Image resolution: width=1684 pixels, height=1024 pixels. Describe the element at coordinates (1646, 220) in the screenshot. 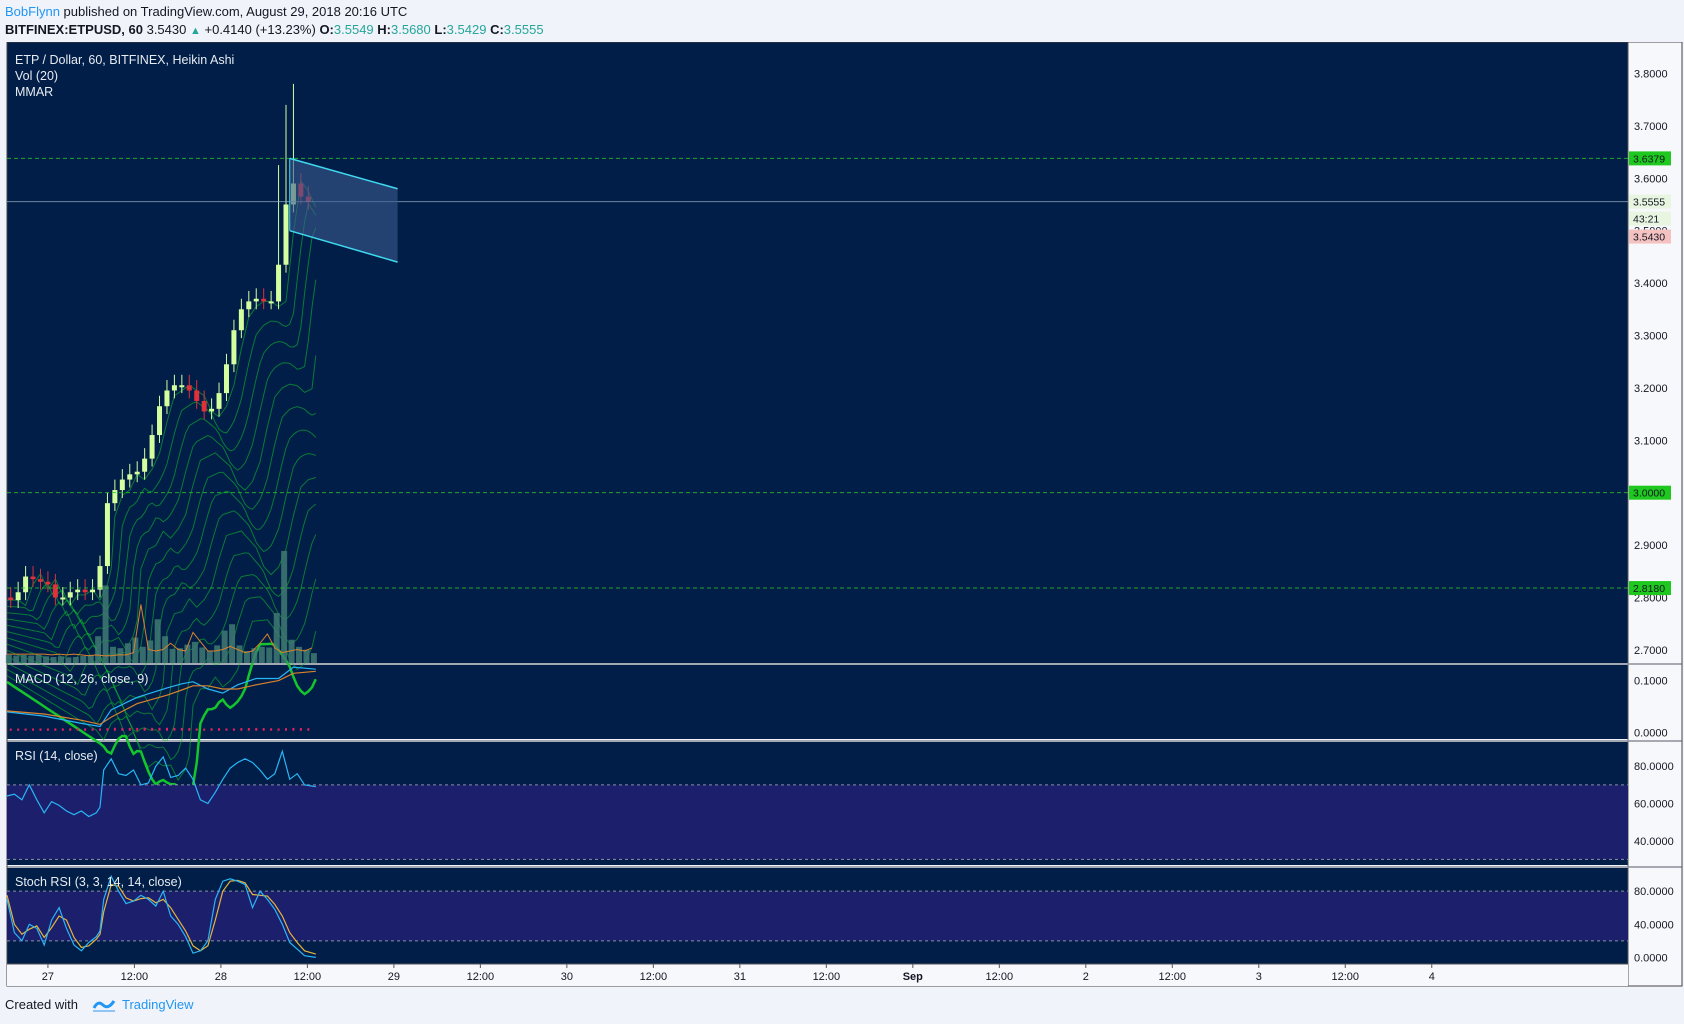

I see `price-tag-label: 43:21` at that location.